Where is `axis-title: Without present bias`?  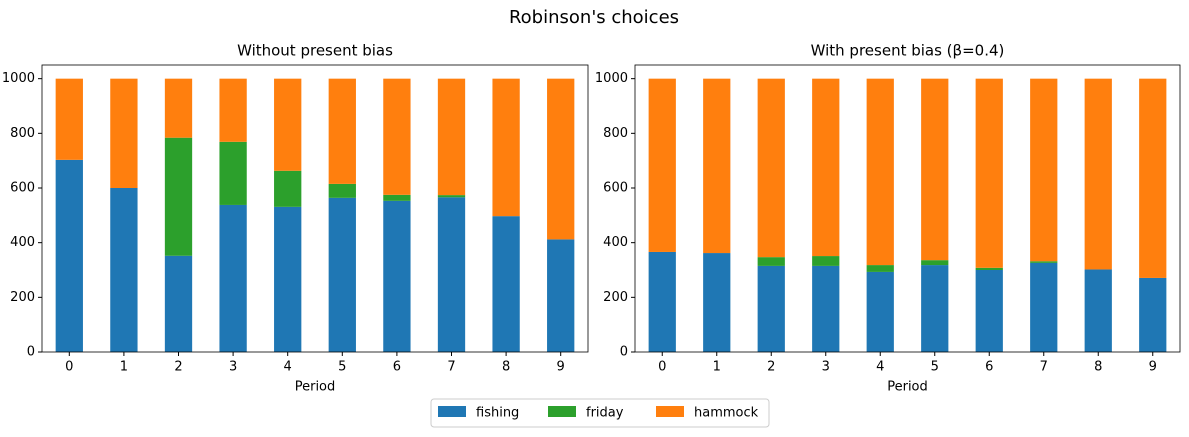
axis-title: Without present bias is located at coordinates (315, 51).